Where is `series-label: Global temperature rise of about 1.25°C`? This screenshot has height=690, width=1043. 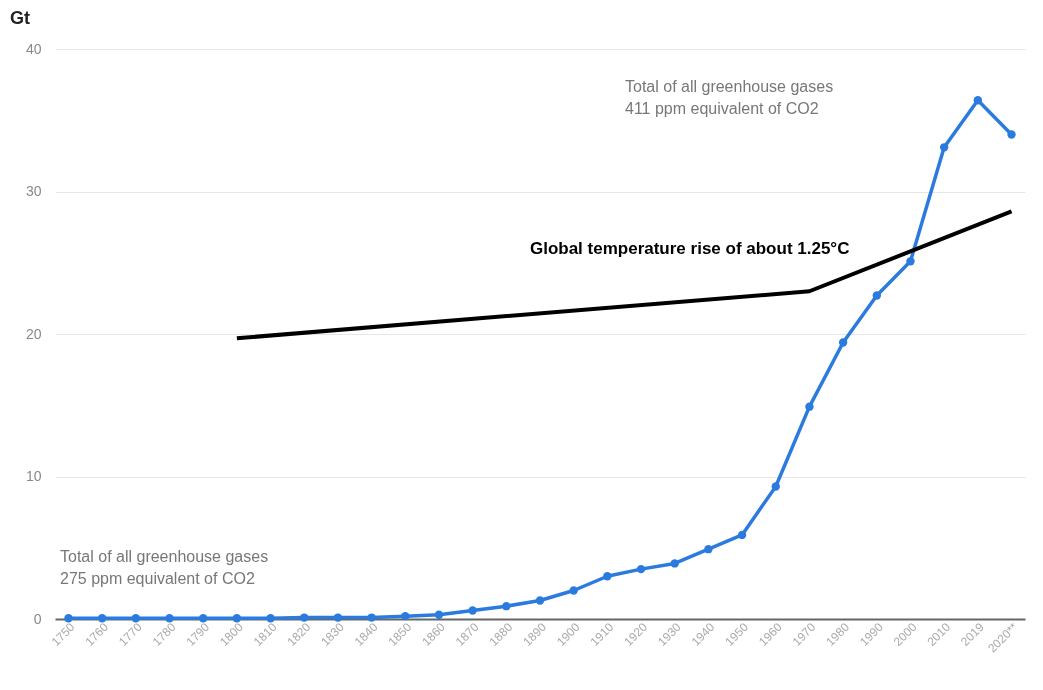 series-label: Global temperature rise of about 1.25°C is located at coordinates (689, 249).